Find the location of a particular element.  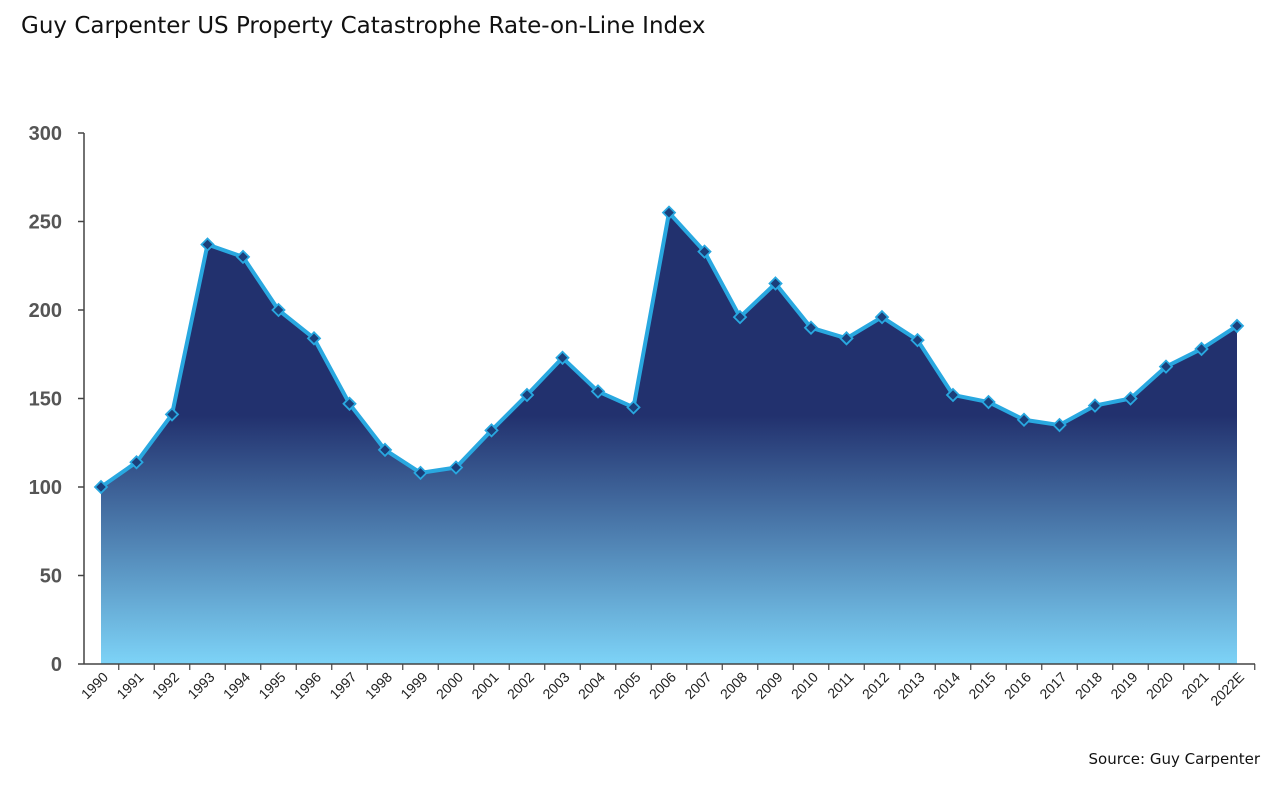

x-tick-label: 1993 is located at coordinates (200, 685).